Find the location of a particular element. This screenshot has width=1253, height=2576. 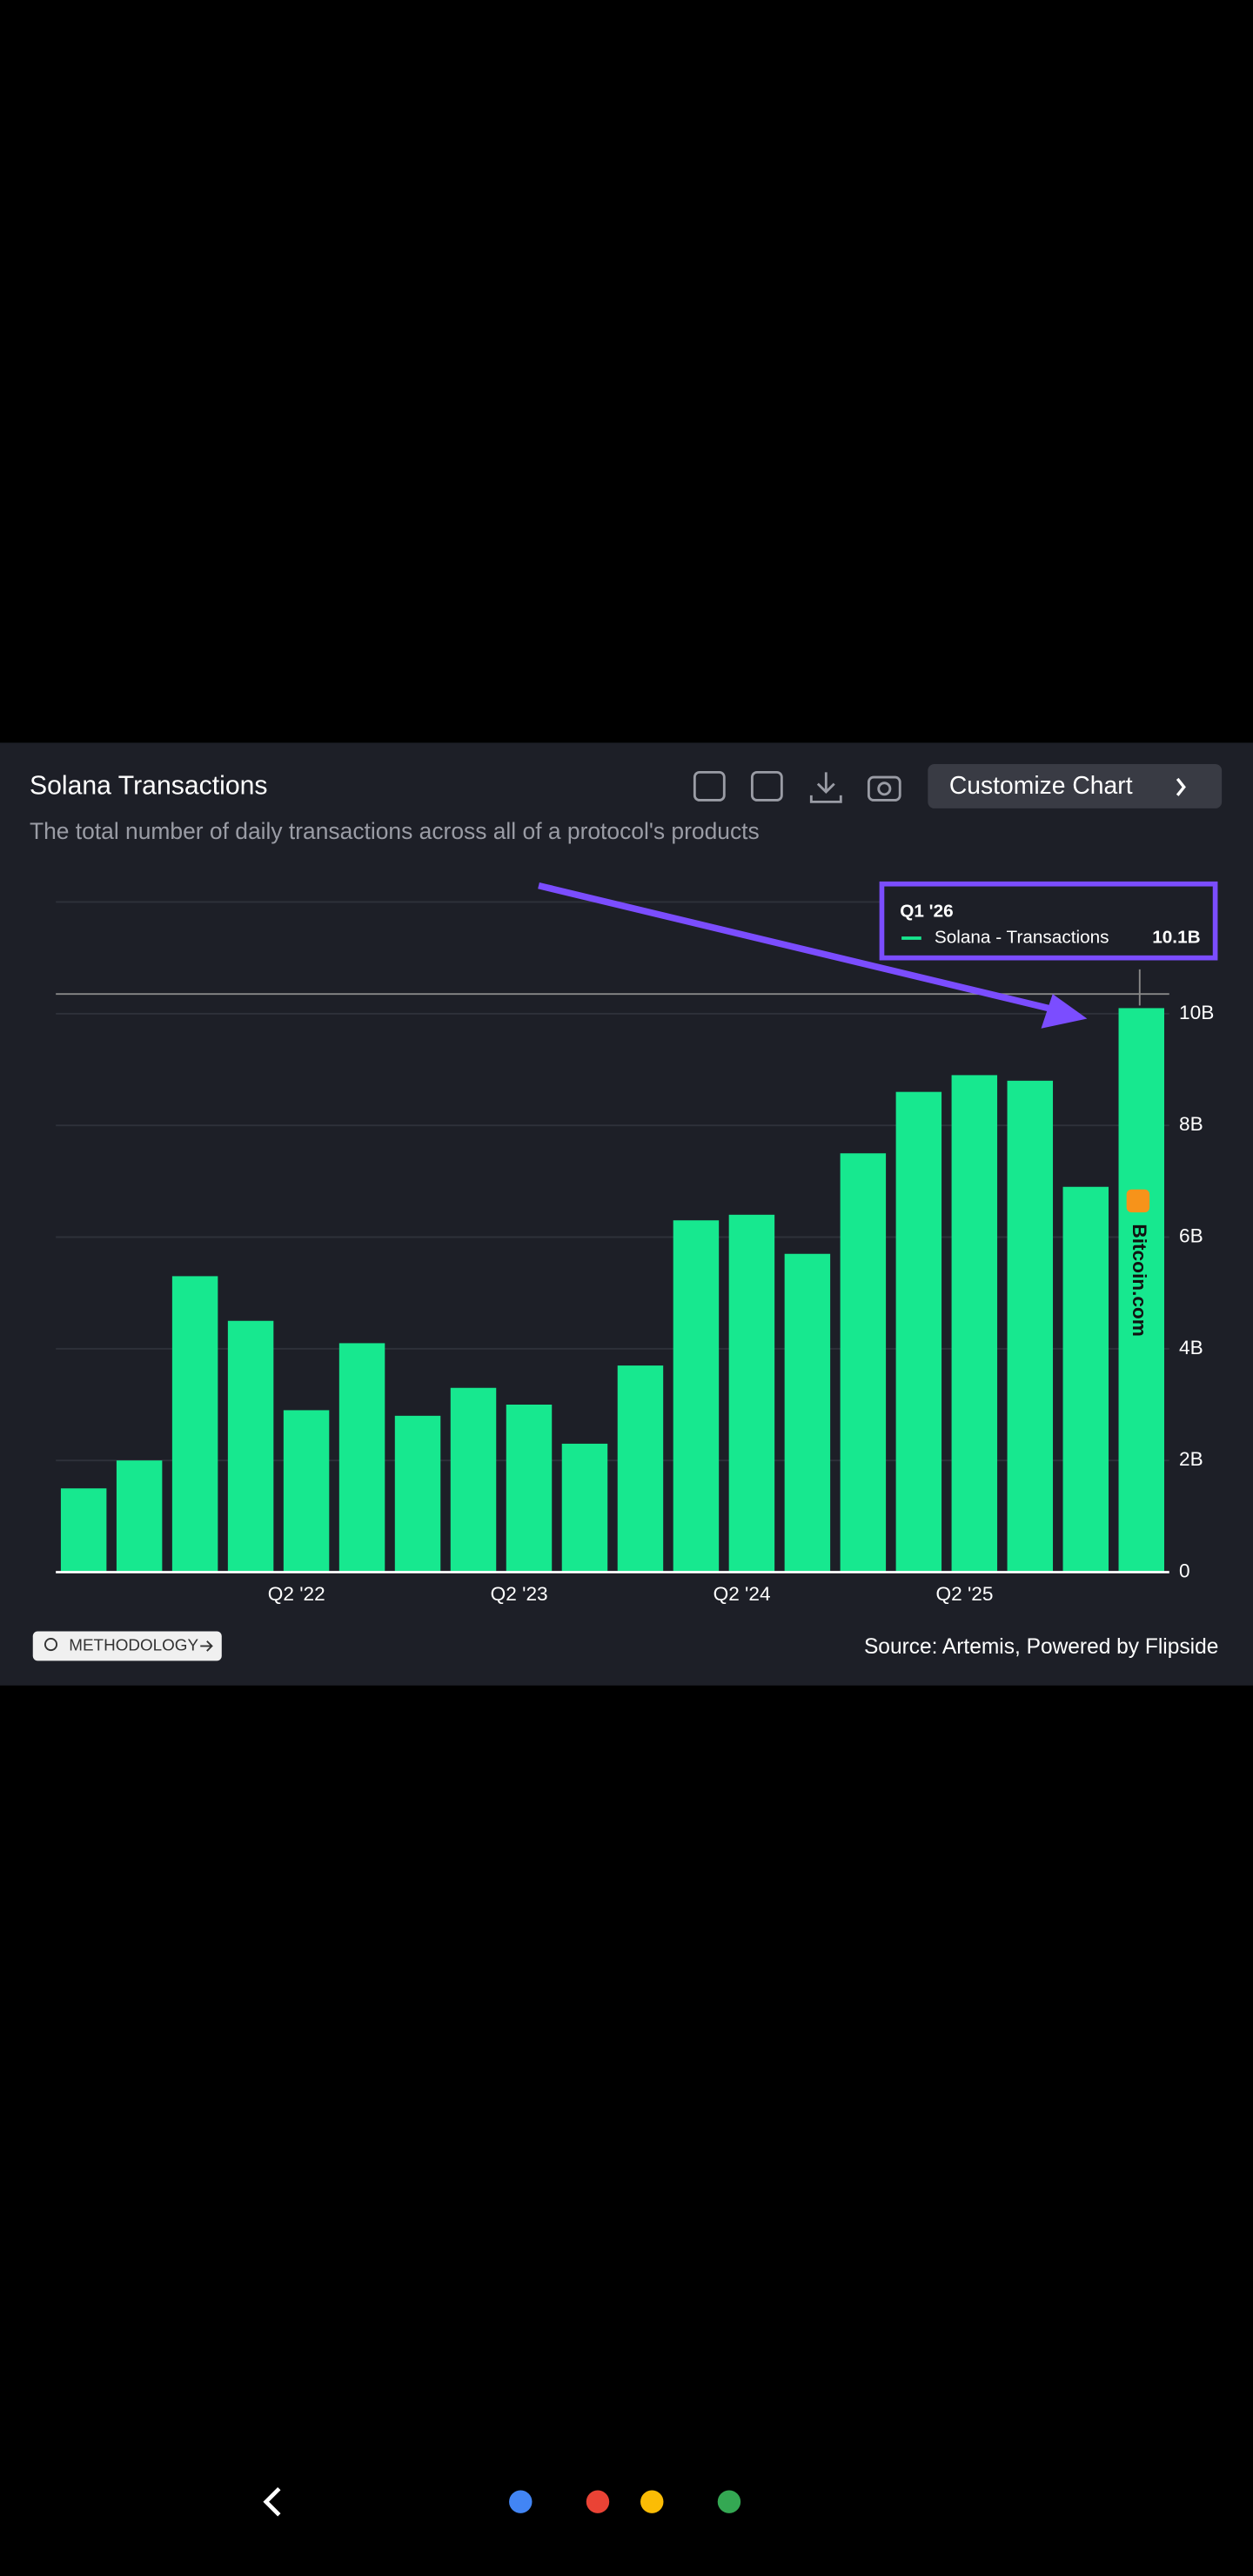

tooltip-value: 10.1B is located at coordinates (1176, 937).